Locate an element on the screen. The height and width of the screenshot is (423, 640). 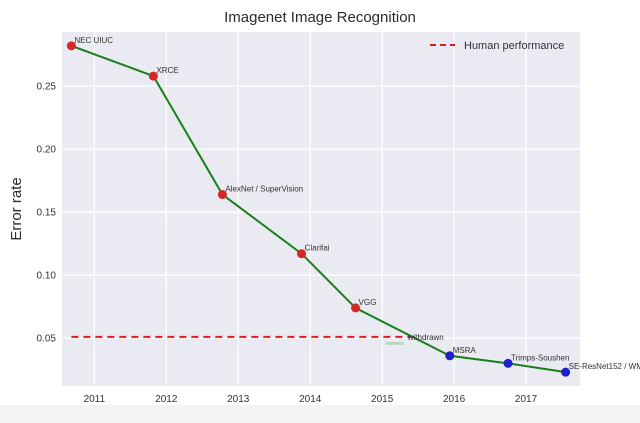
point-label: XRCE is located at coordinates (167, 70).